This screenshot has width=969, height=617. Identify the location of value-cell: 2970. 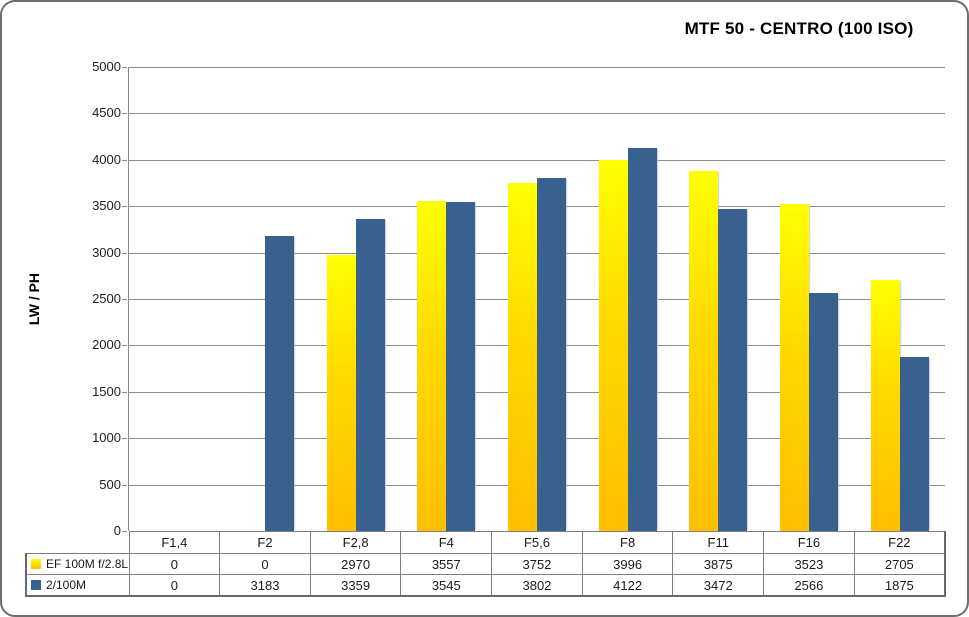
(355, 564).